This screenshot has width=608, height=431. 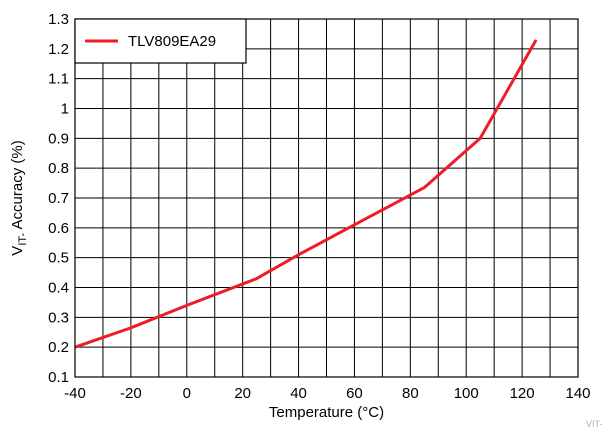 I want to click on y-axis-title: VIT- Accuracy (%), so click(x=19, y=197).